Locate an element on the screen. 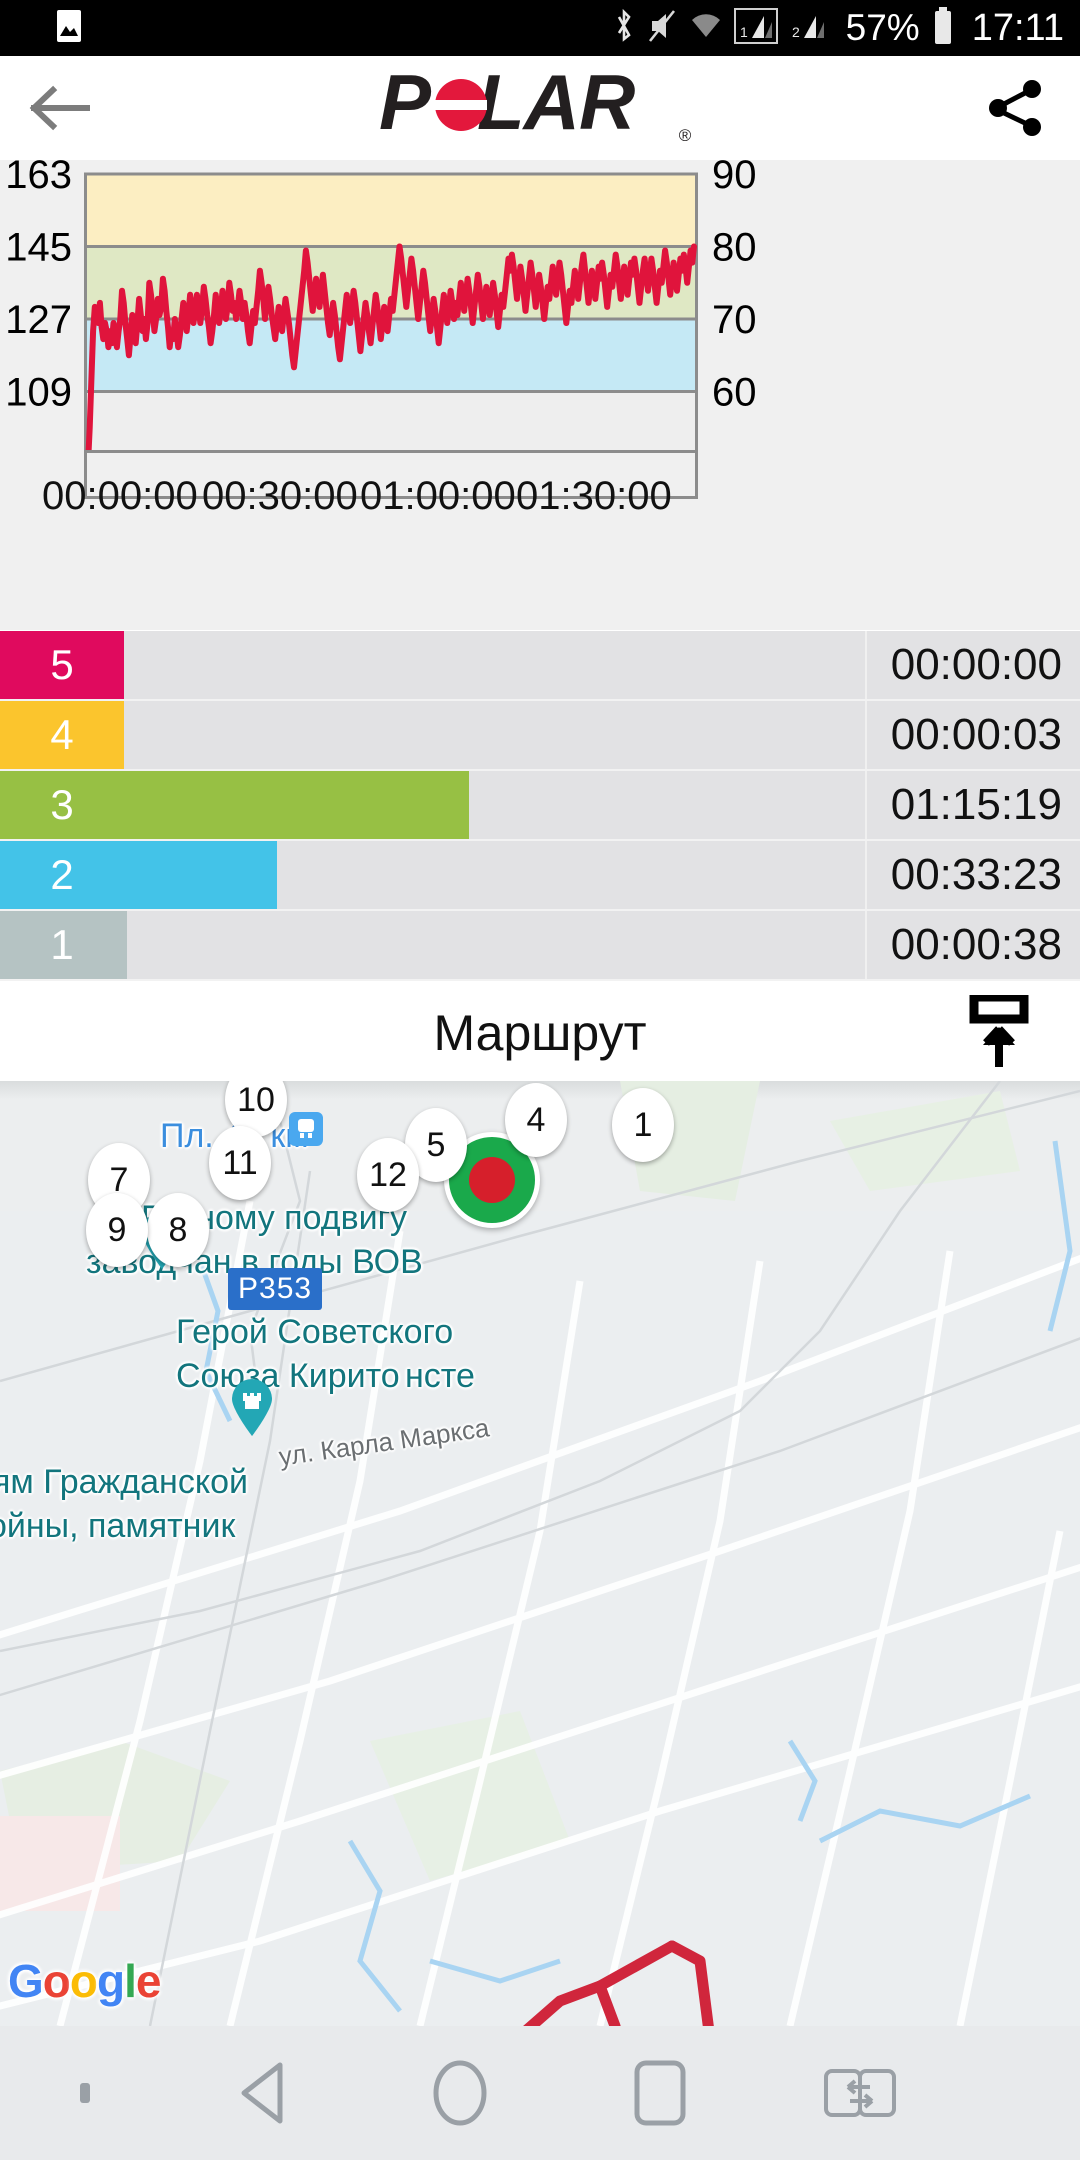  zone-badge: 1 is located at coordinates (62, 945).